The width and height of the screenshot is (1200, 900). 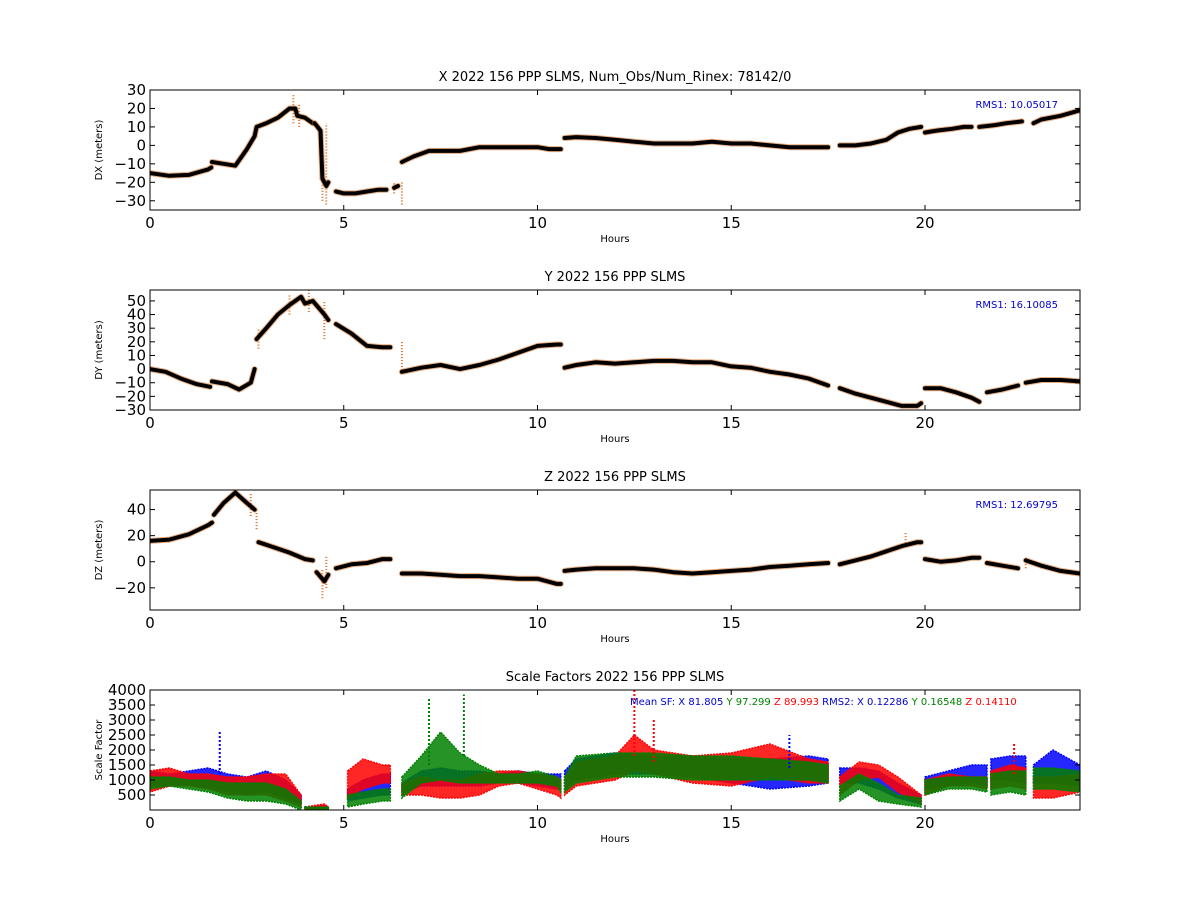 I want to click on rms-annotation: RMS1: 16.10085, so click(x=1016, y=305).